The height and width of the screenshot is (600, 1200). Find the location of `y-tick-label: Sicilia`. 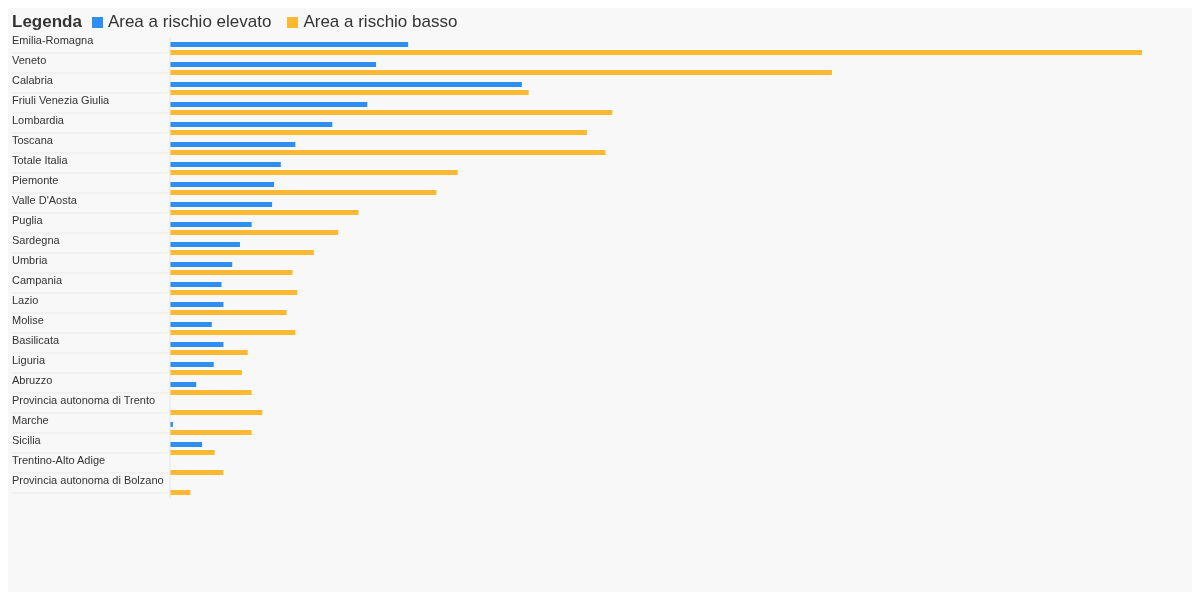

y-tick-label: Sicilia is located at coordinates (27, 440).